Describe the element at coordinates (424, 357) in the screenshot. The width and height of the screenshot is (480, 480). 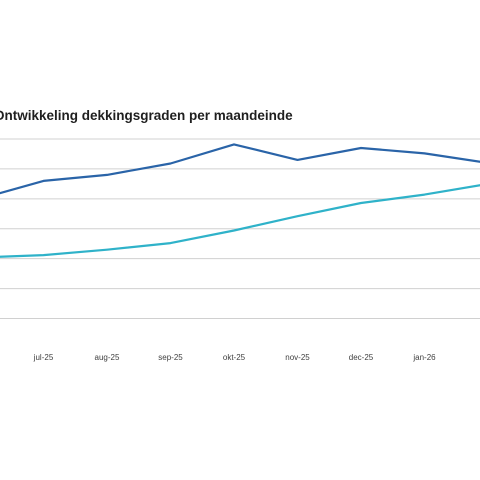
I see `x-tick-label: jan-26` at that location.